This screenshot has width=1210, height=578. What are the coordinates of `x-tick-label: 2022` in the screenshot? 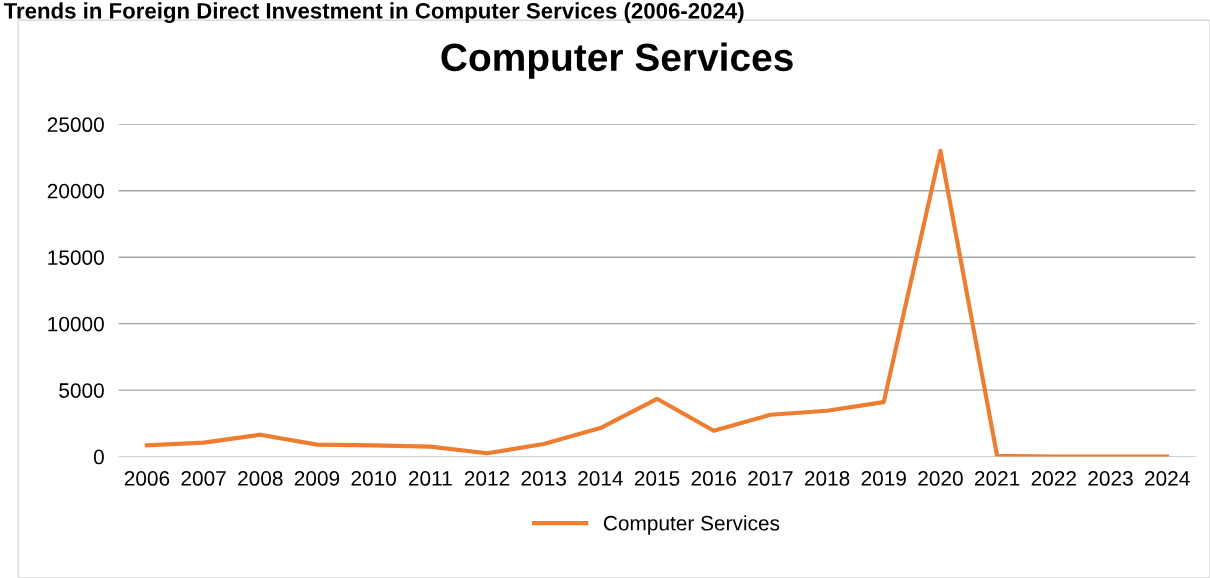 It's located at (1053, 478).